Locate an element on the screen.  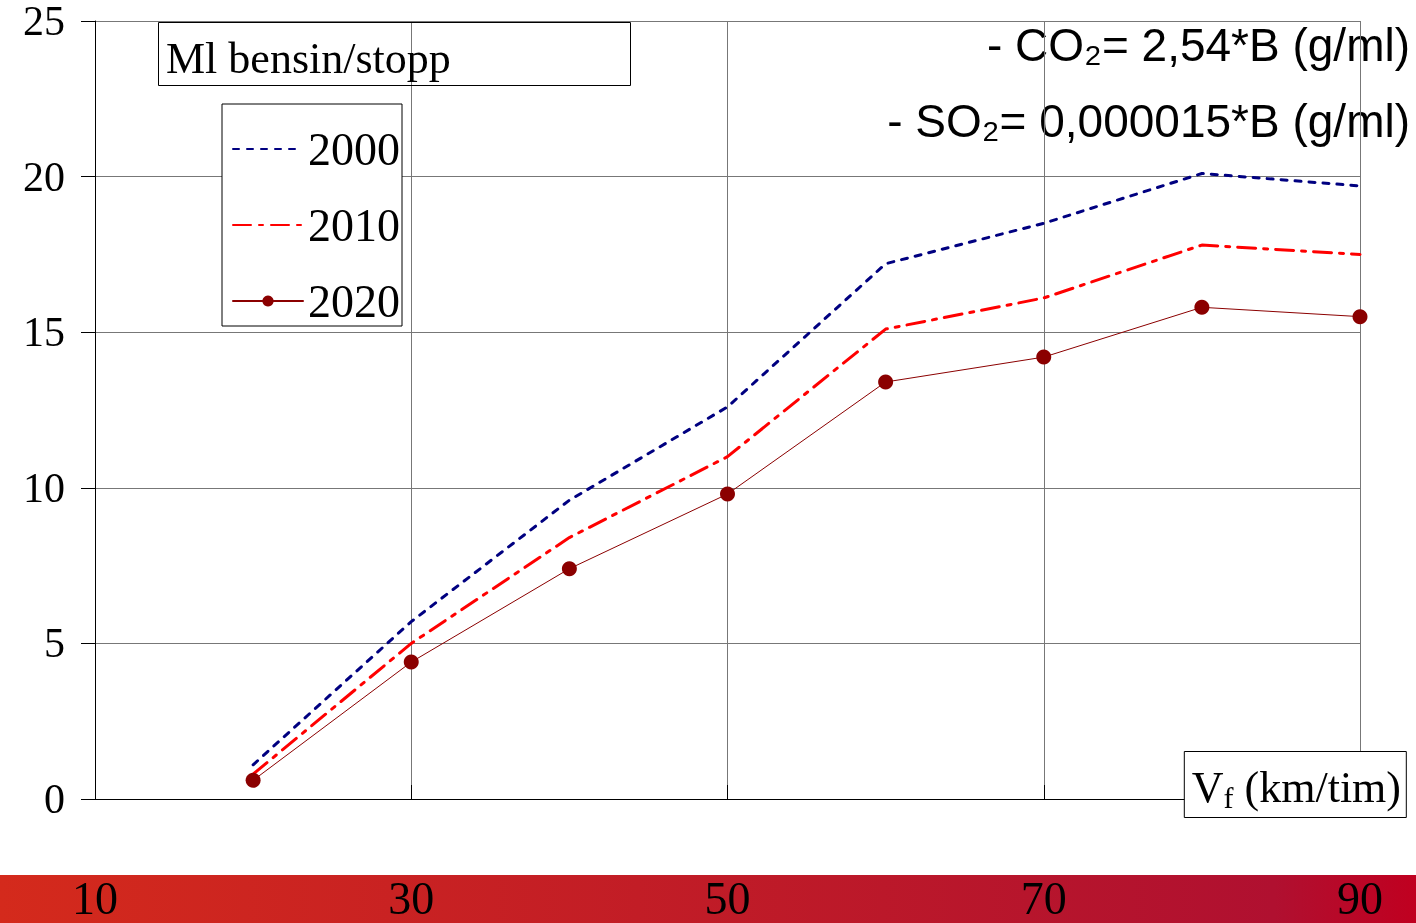
x-tick-label: 50 is located at coordinates (727, 897).